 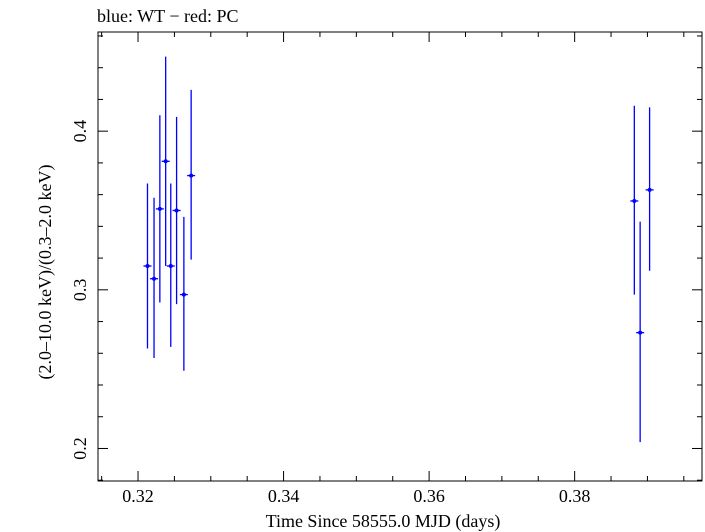 What do you see at coordinates (429, 496) in the screenshot?
I see `x-tick-label: 0.36` at bounding box center [429, 496].